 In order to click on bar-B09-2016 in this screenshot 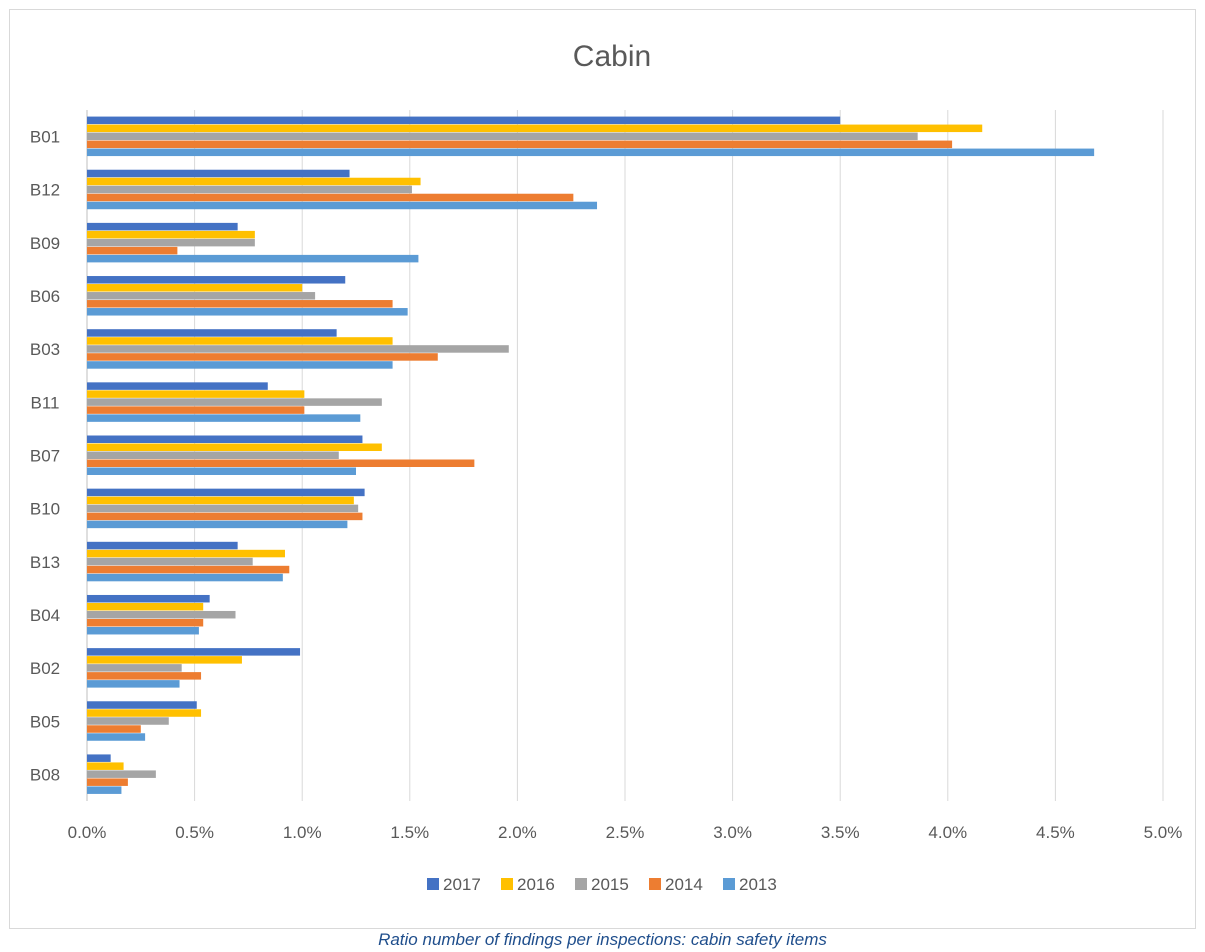, I will do `click(171, 234)`.